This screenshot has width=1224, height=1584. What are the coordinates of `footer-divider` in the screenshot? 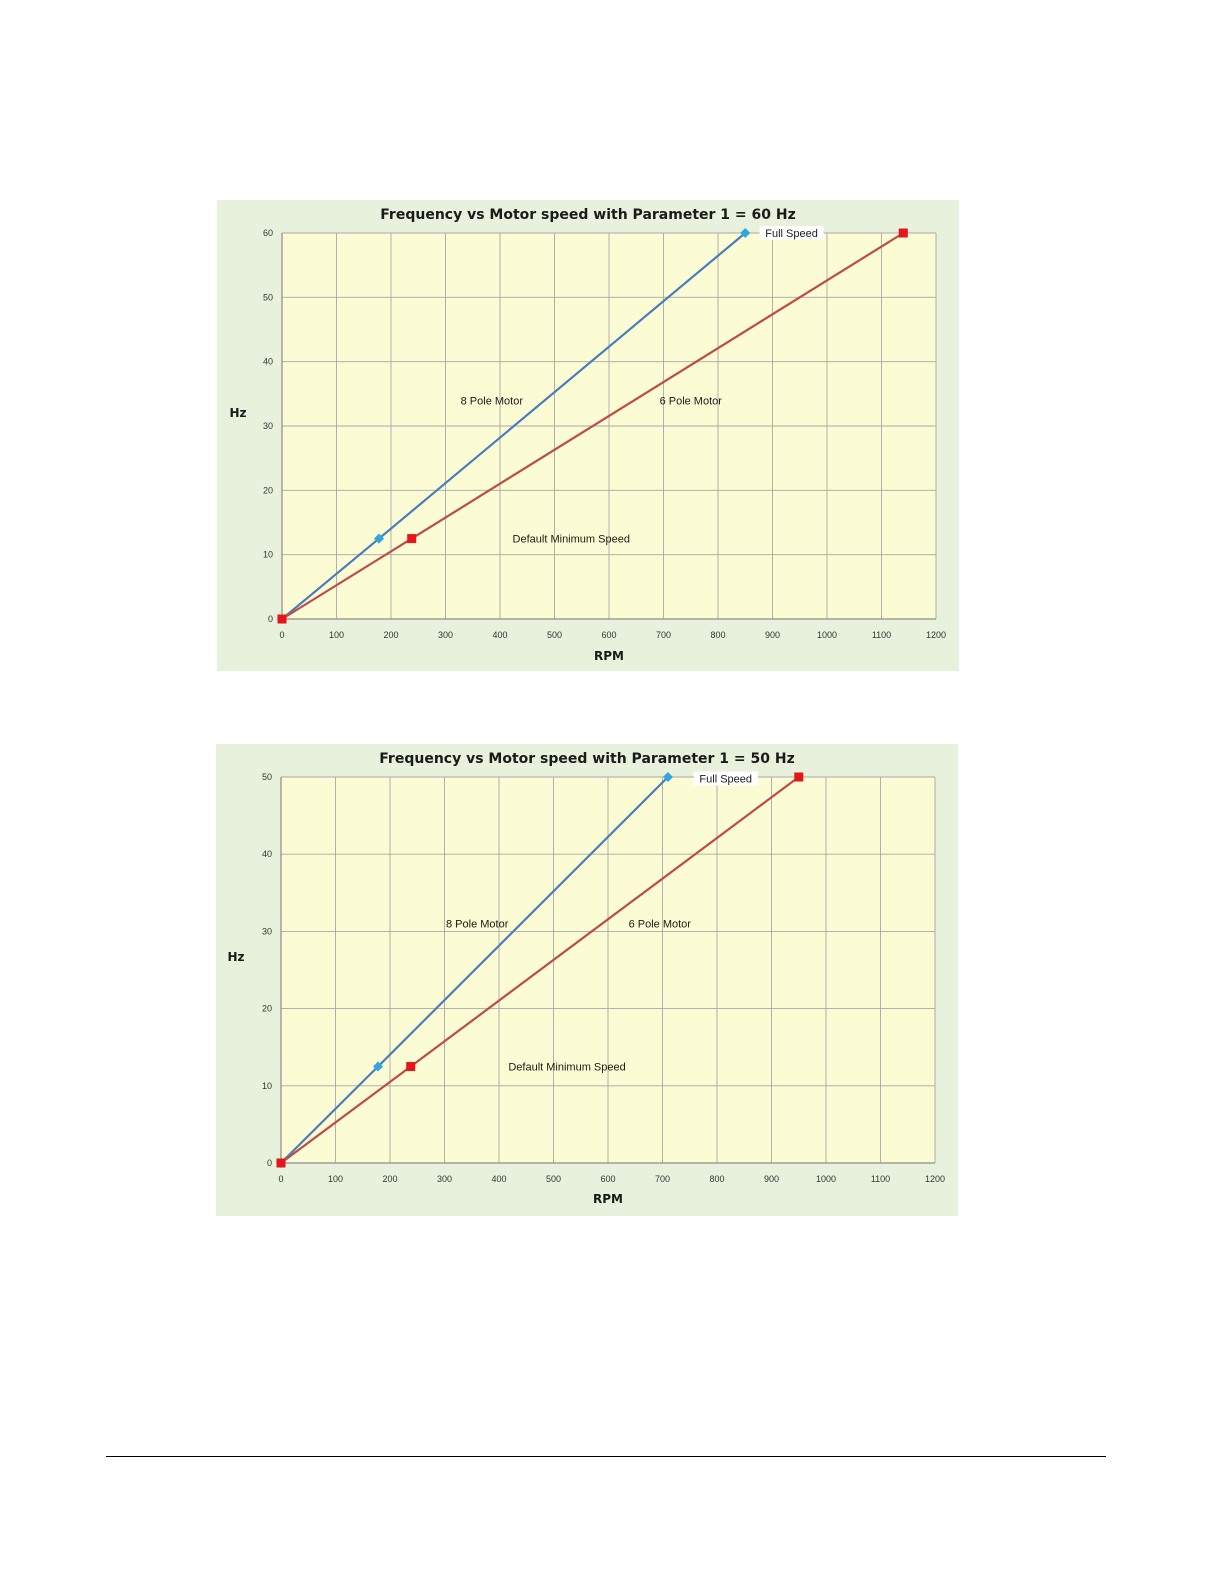 It's located at (606, 1456).